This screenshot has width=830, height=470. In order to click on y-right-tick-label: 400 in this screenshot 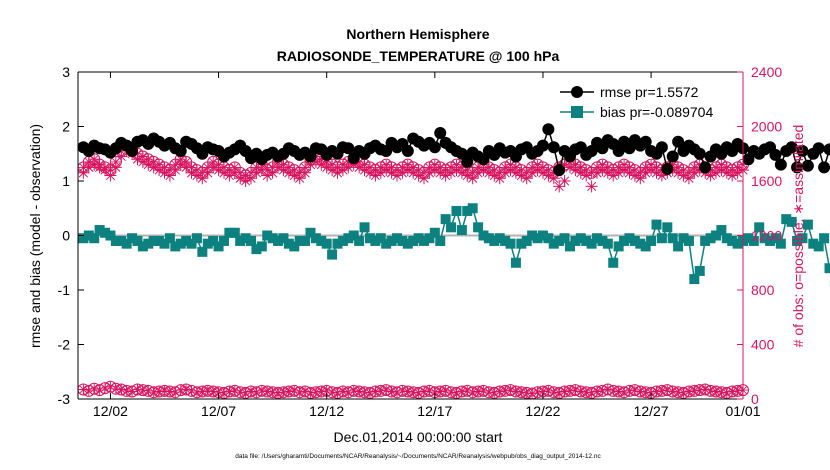, I will do `click(763, 345)`.